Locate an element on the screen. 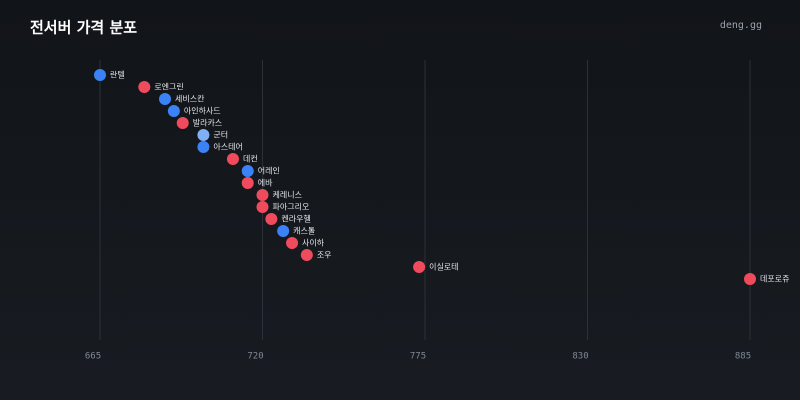 The width and height of the screenshot is (800, 400). dot-label: 이실로테 is located at coordinates (443, 267).